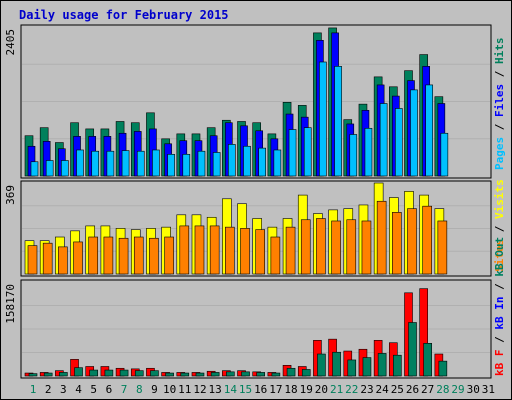  What do you see at coordinates (63, 389) in the screenshot?
I see `x-tick-label: 3` at bounding box center [63, 389].